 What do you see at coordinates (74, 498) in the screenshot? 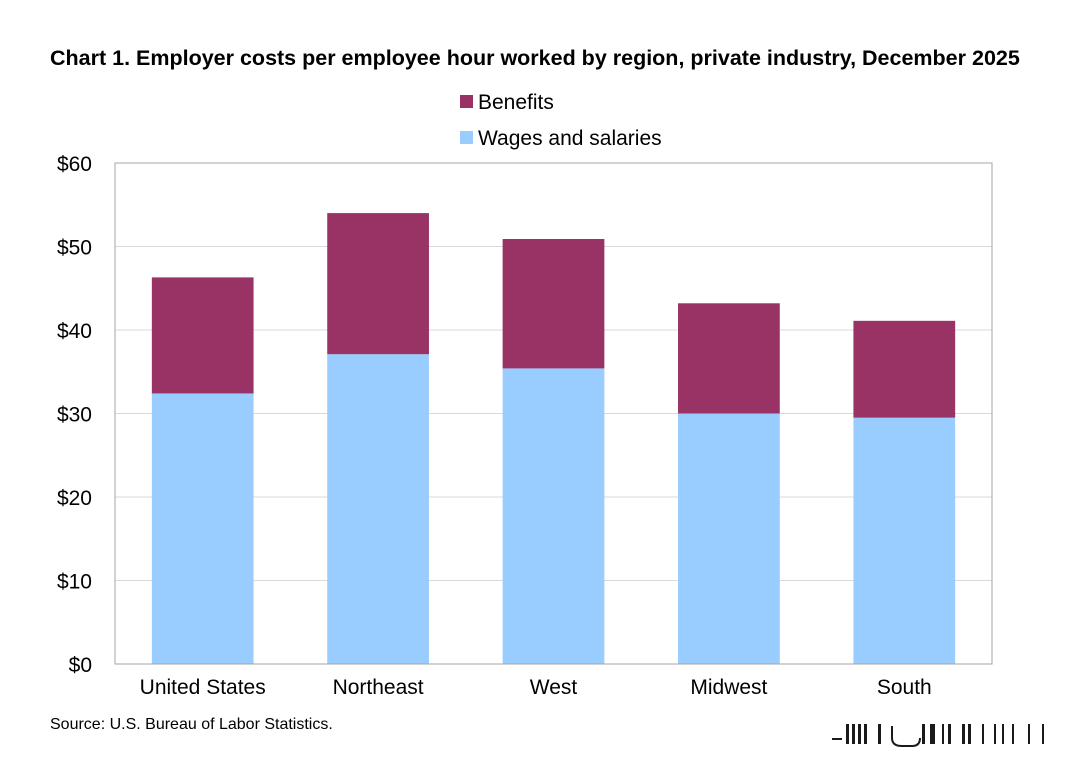
I see `y-tick-label: $20` at bounding box center [74, 498].